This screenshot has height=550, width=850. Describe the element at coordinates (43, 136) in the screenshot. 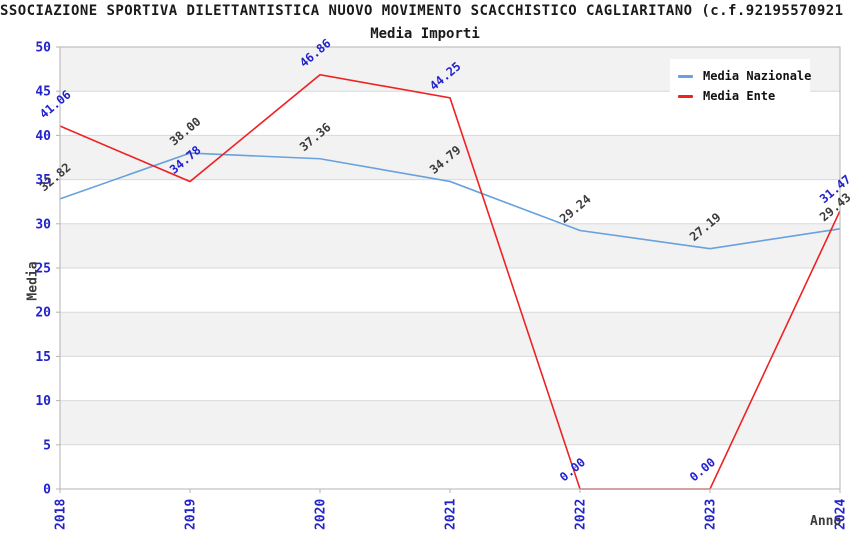

I see `y-tick-label: 40` at that location.